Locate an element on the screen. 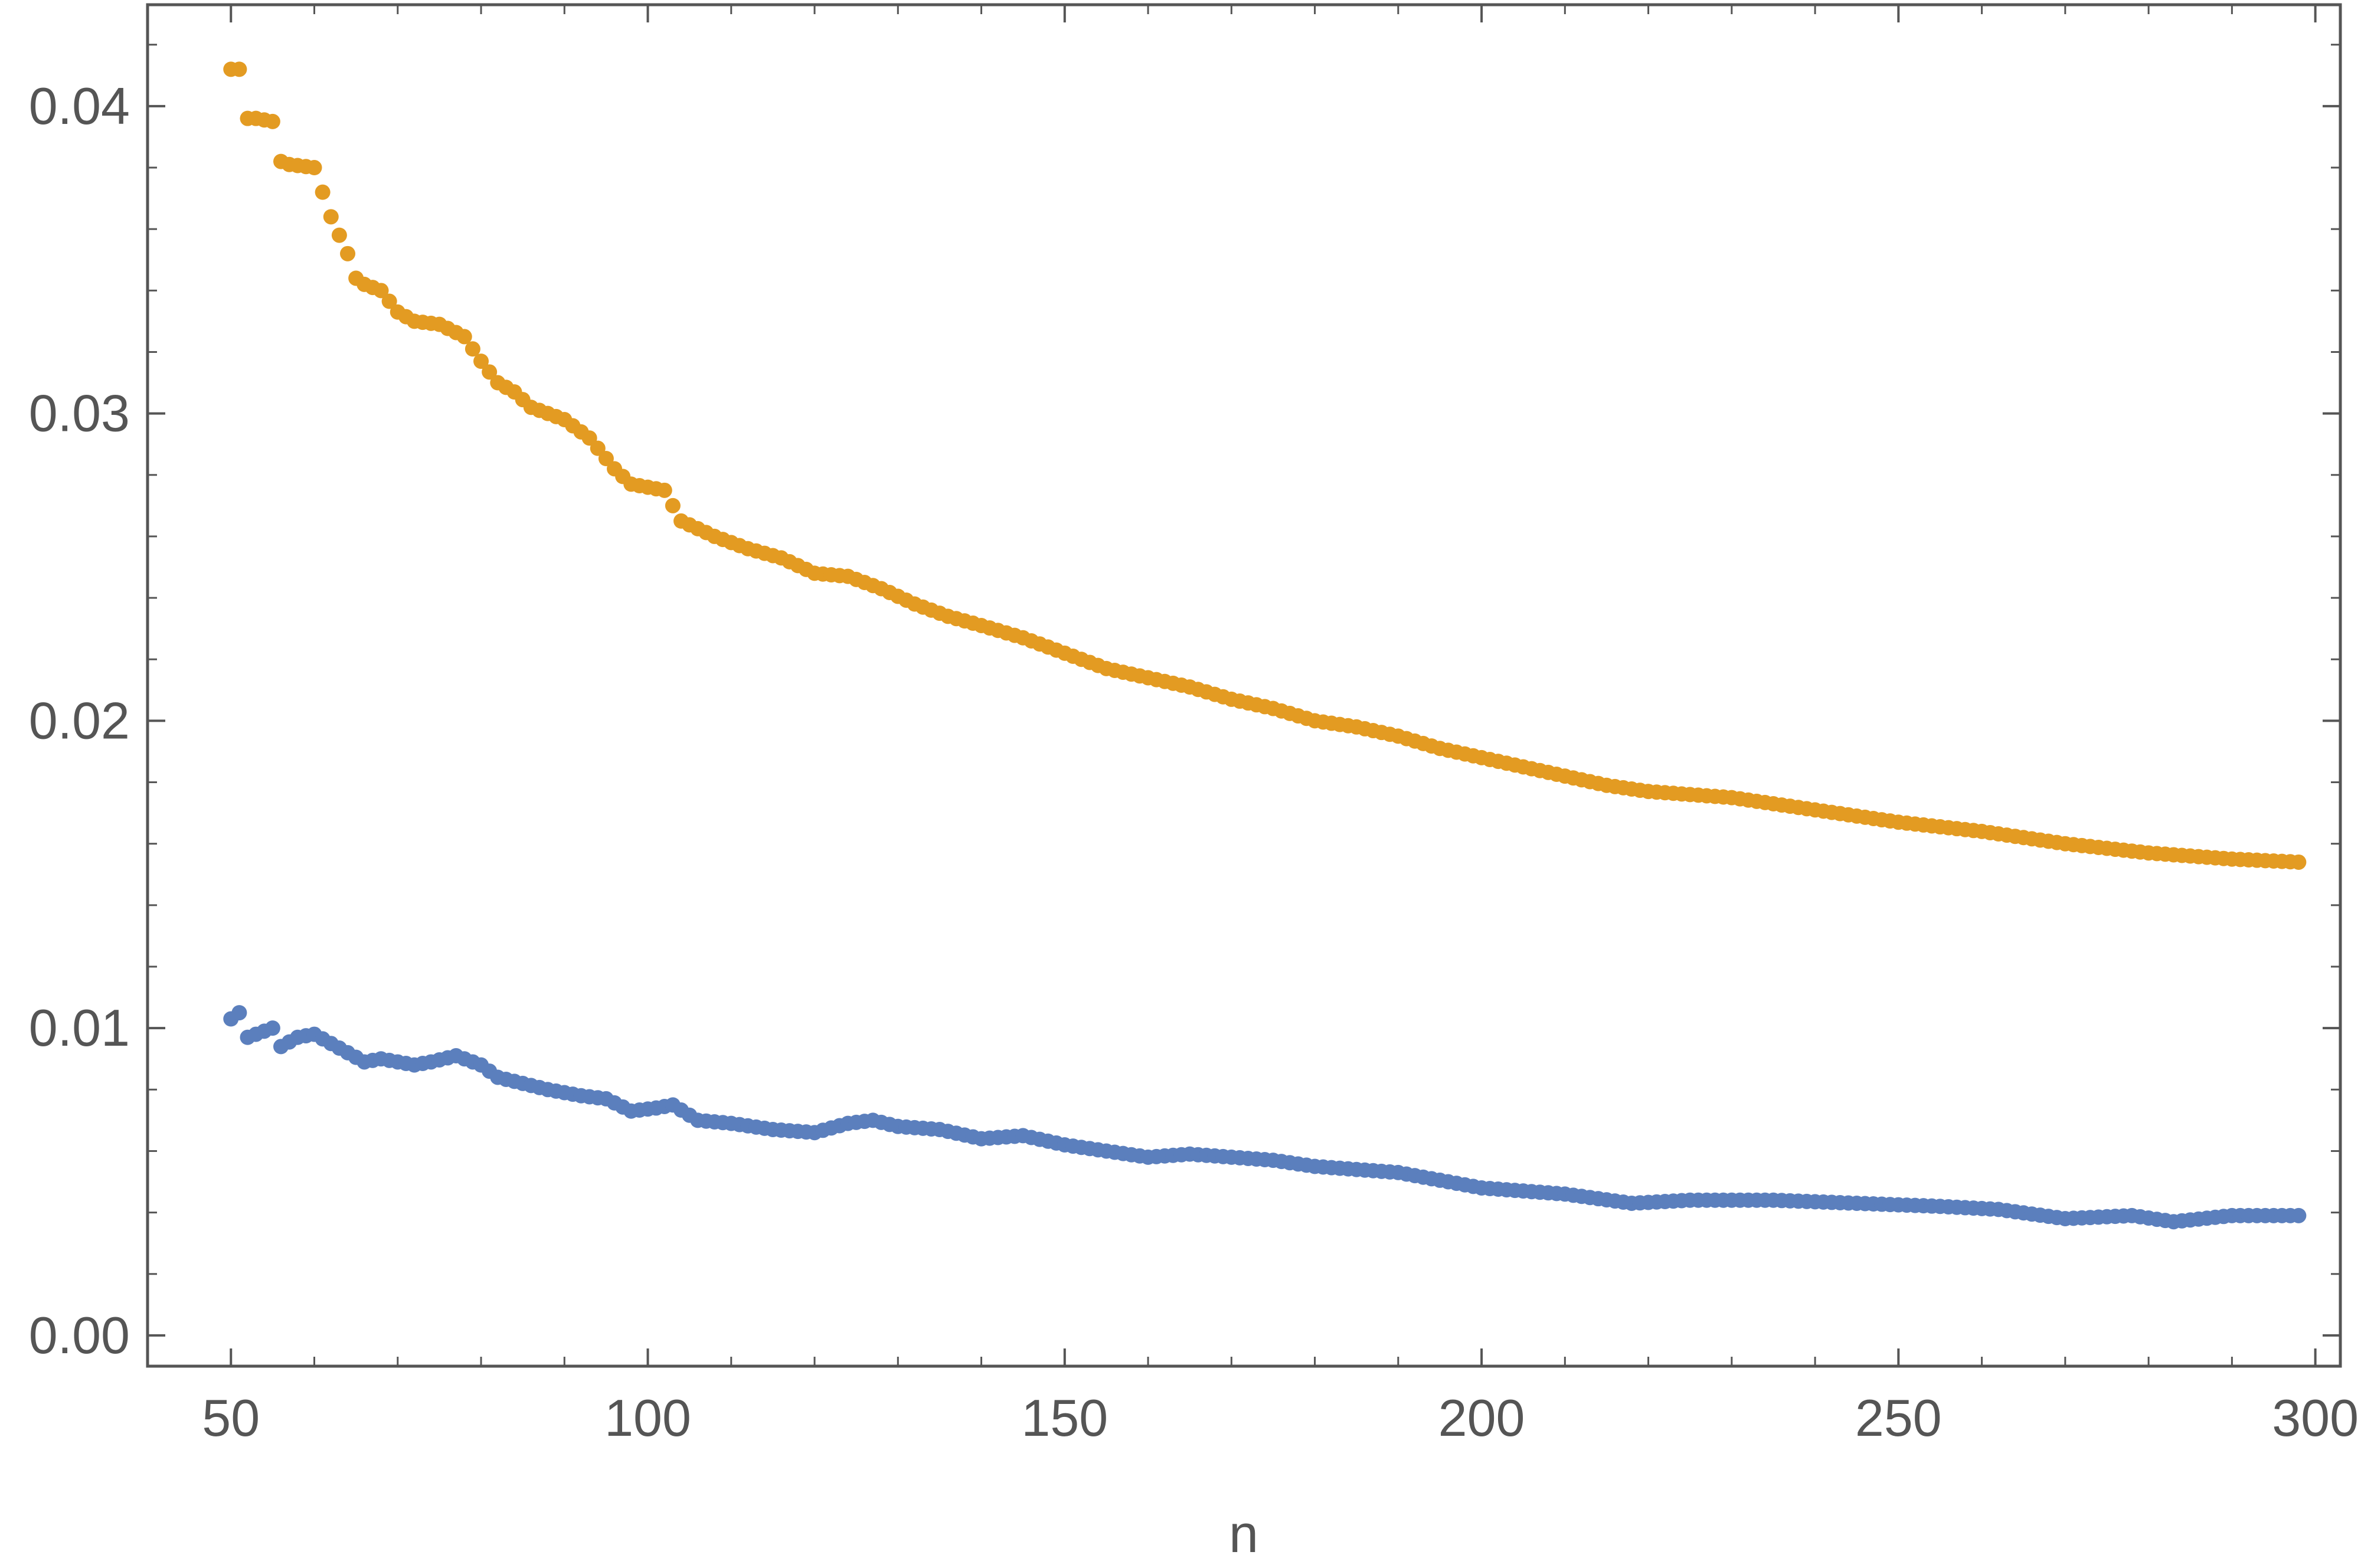 This screenshot has width=2361, height=1568. x-tick-label: 100 is located at coordinates (647, 1418).